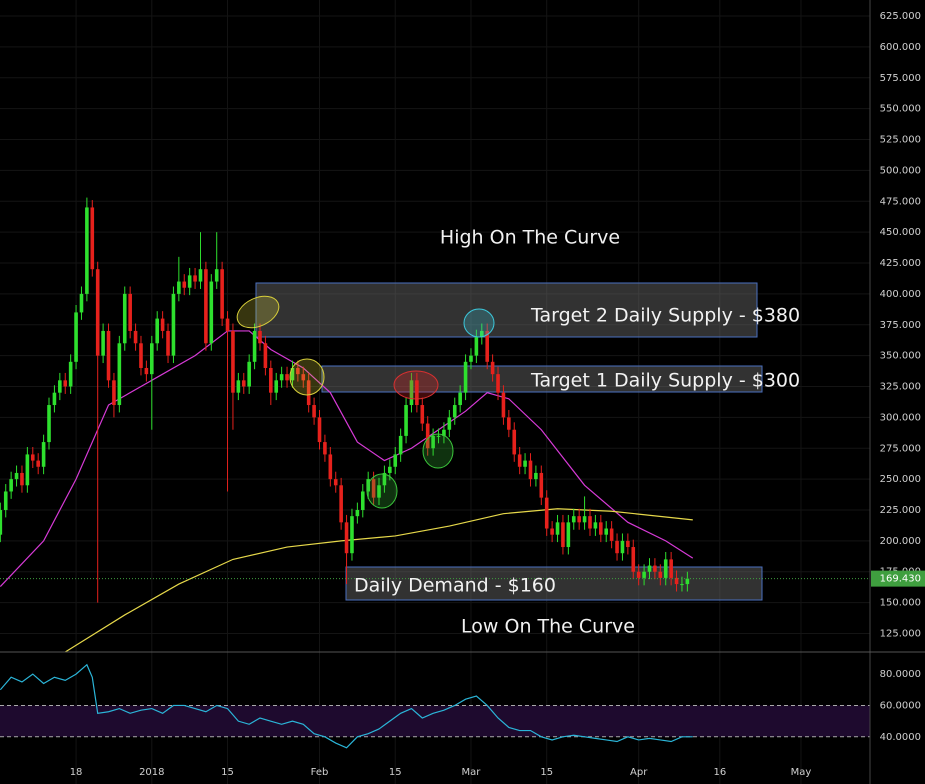 The height and width of the screenshot is (784, 925). What do you see at coordinates (151, 772) in the screenshot?
I see `x-tick-label: 2018` at bounding box center [151, 772].